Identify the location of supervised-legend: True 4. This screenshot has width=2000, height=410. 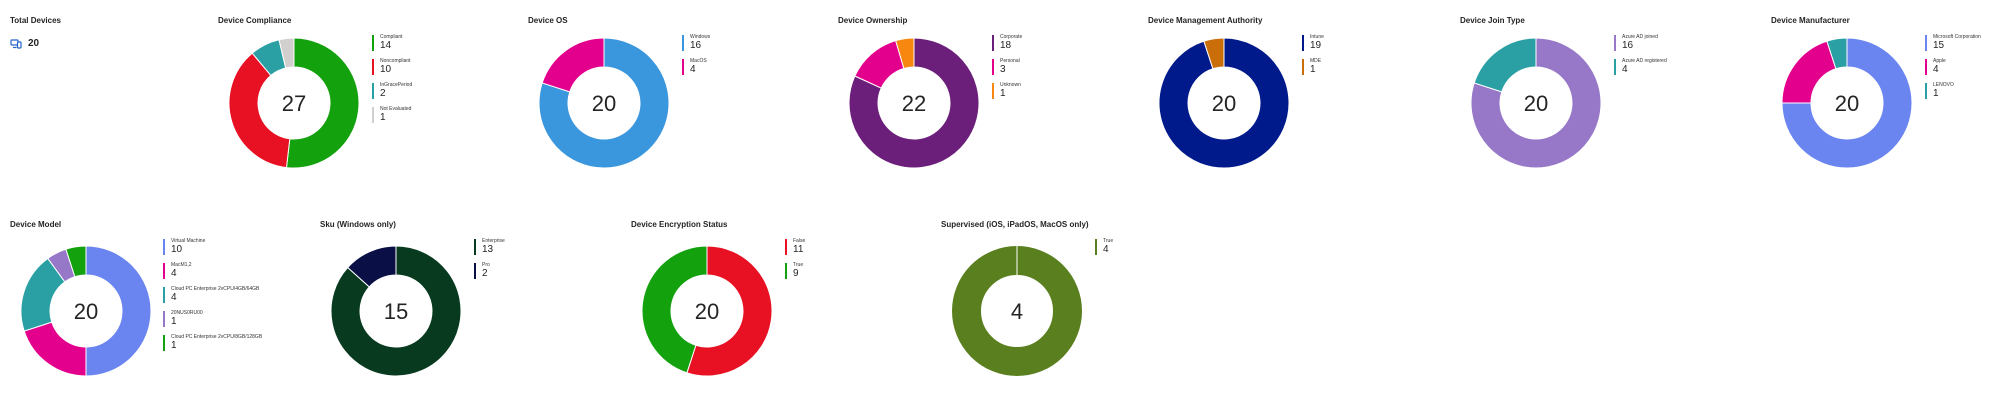
(1104, 250).